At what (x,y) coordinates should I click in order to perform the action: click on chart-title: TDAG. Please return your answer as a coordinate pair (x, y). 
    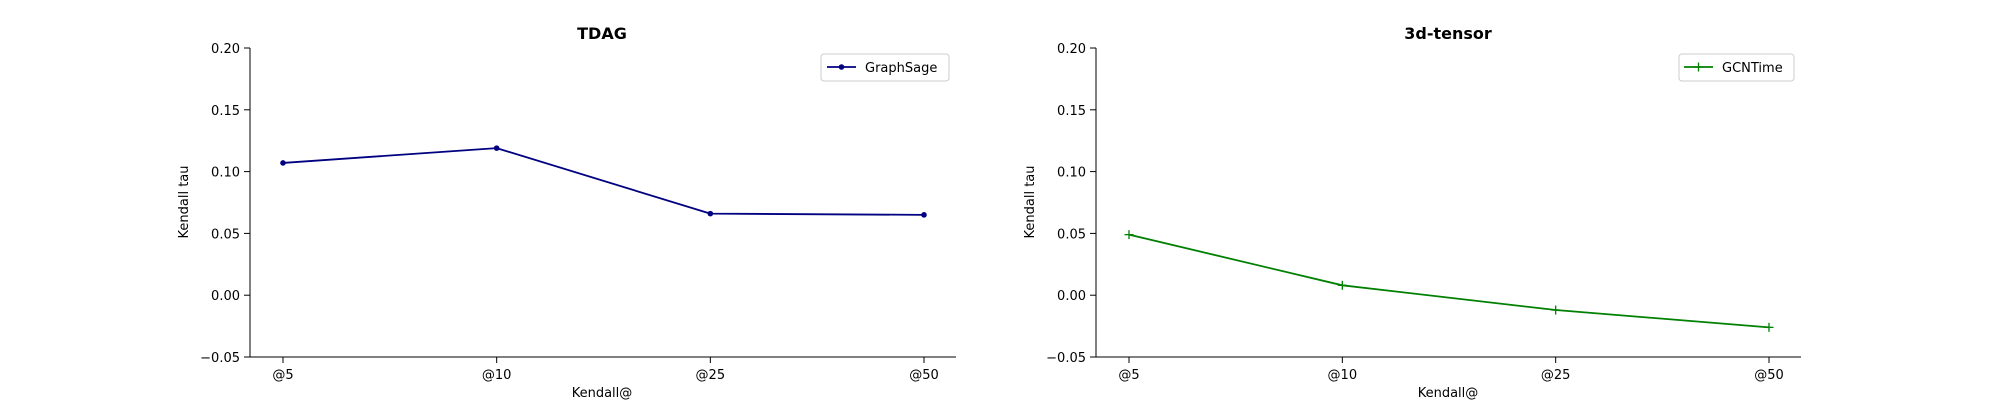
    Looking at the image, I should click on (602, 33).